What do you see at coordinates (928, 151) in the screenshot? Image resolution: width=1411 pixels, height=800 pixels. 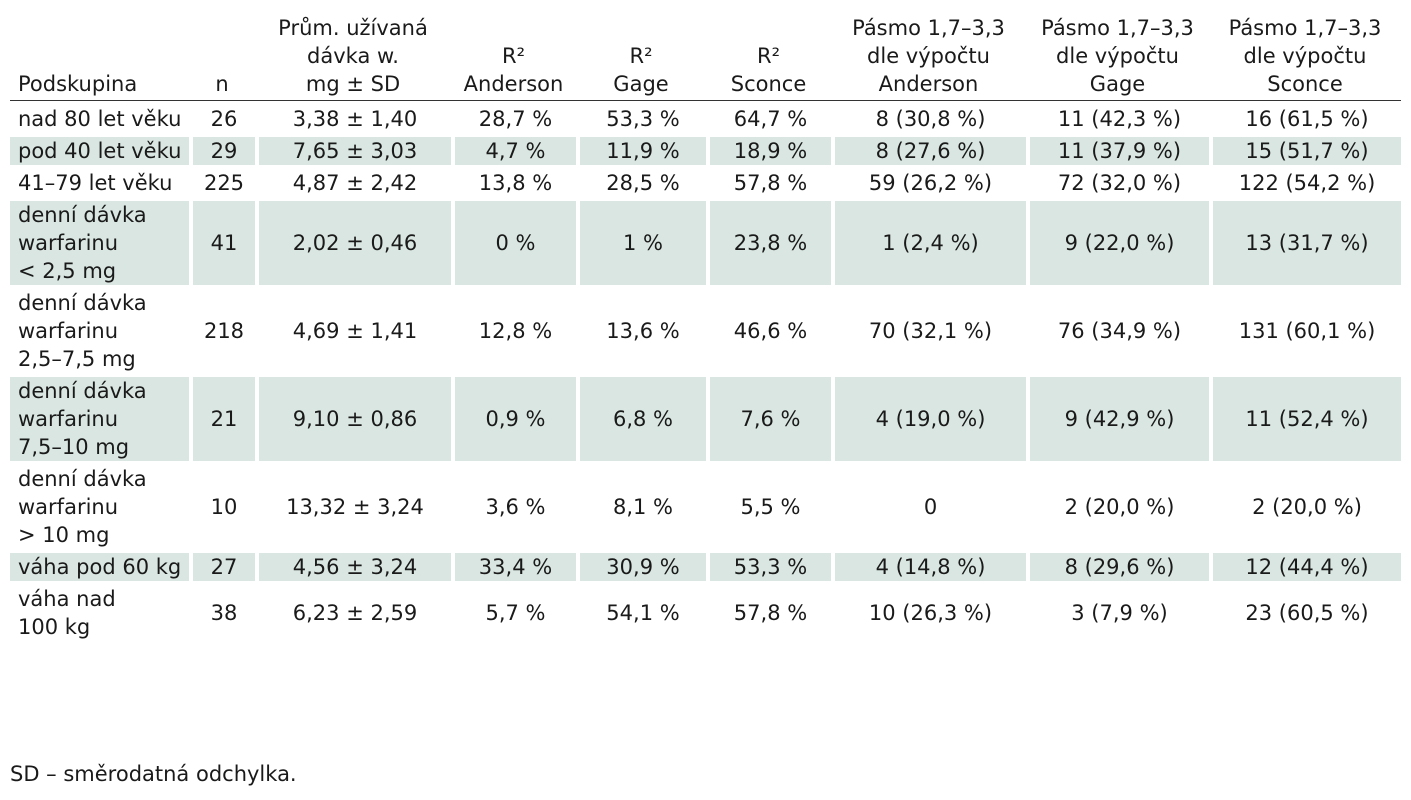 I see `table-cell: 8 (27,6 %)` at bounding box center [928, 151].